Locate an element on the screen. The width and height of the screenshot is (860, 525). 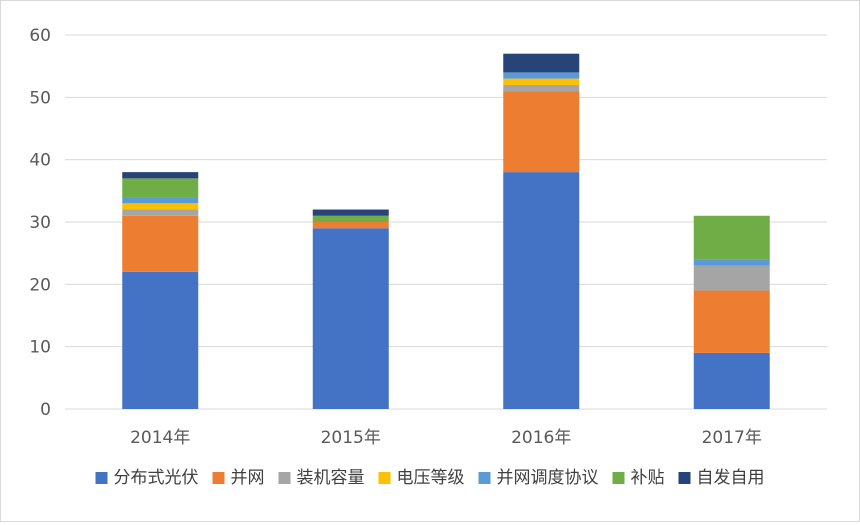
x-tick-label: 2016年 is located at coordinates (541, 438).